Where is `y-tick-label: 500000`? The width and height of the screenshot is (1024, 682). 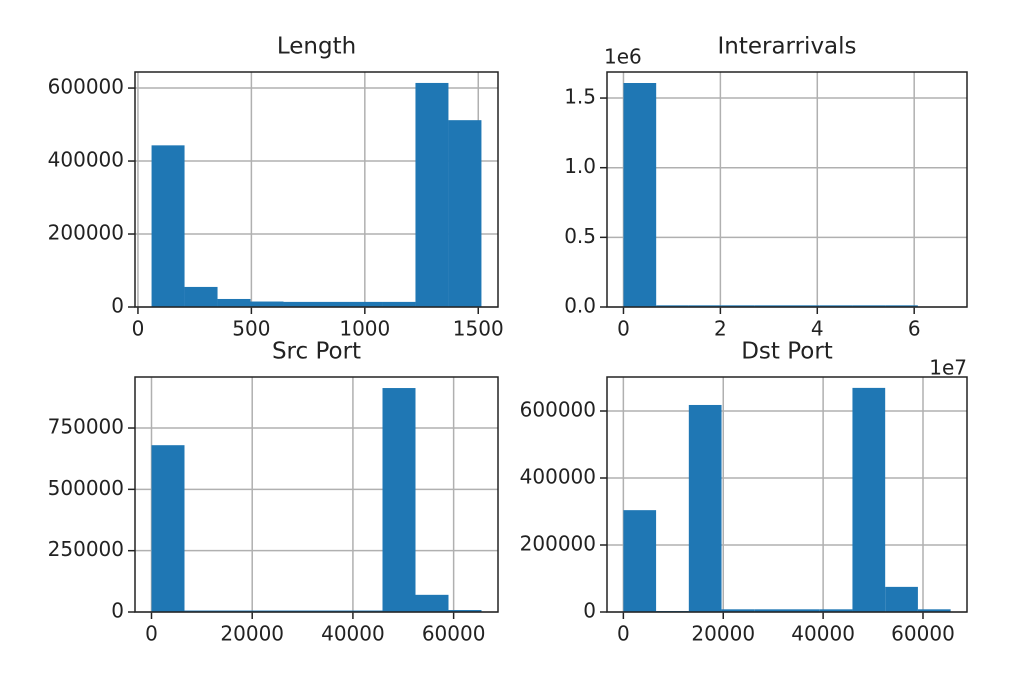 y-tick-label: 500000 is located at coordinates (86, 488).